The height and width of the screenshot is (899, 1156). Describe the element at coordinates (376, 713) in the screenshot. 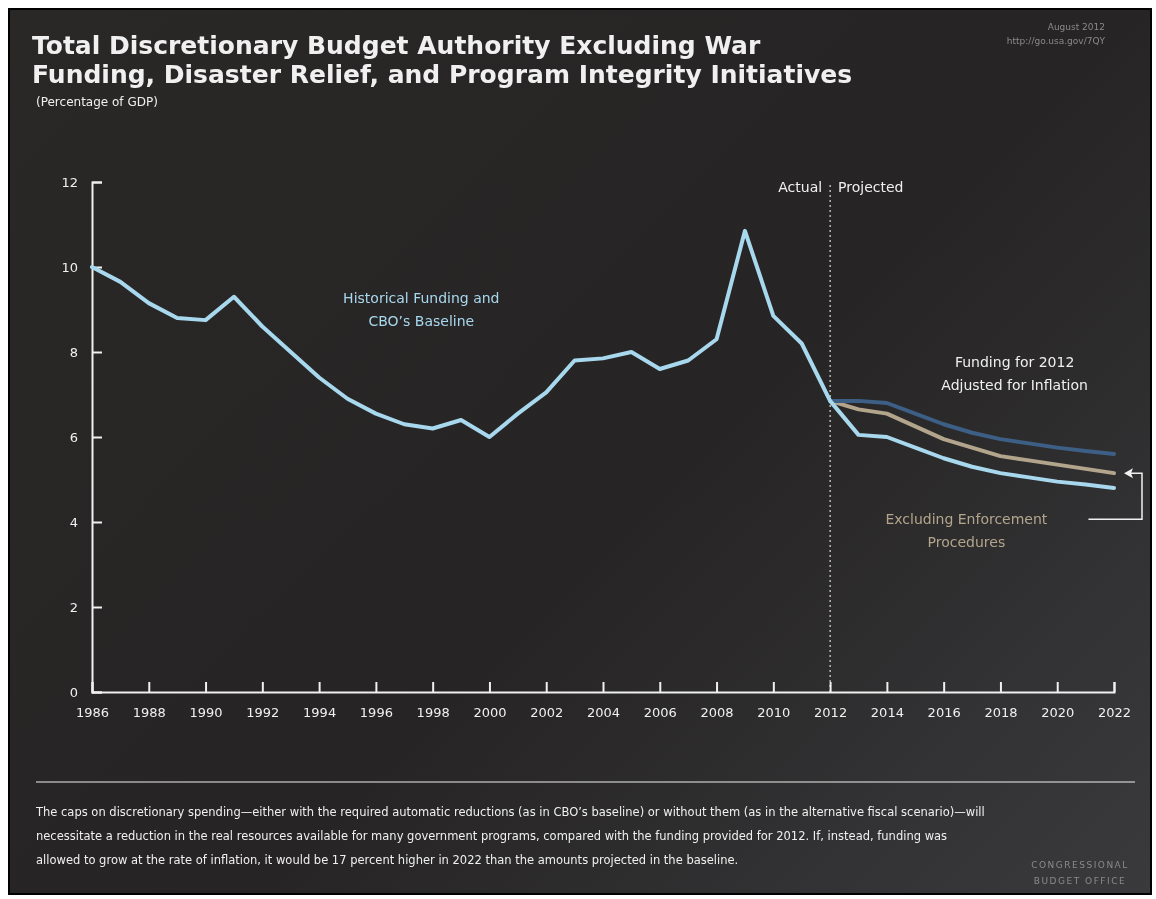

I see `x-tick-label: 1996` at that location.